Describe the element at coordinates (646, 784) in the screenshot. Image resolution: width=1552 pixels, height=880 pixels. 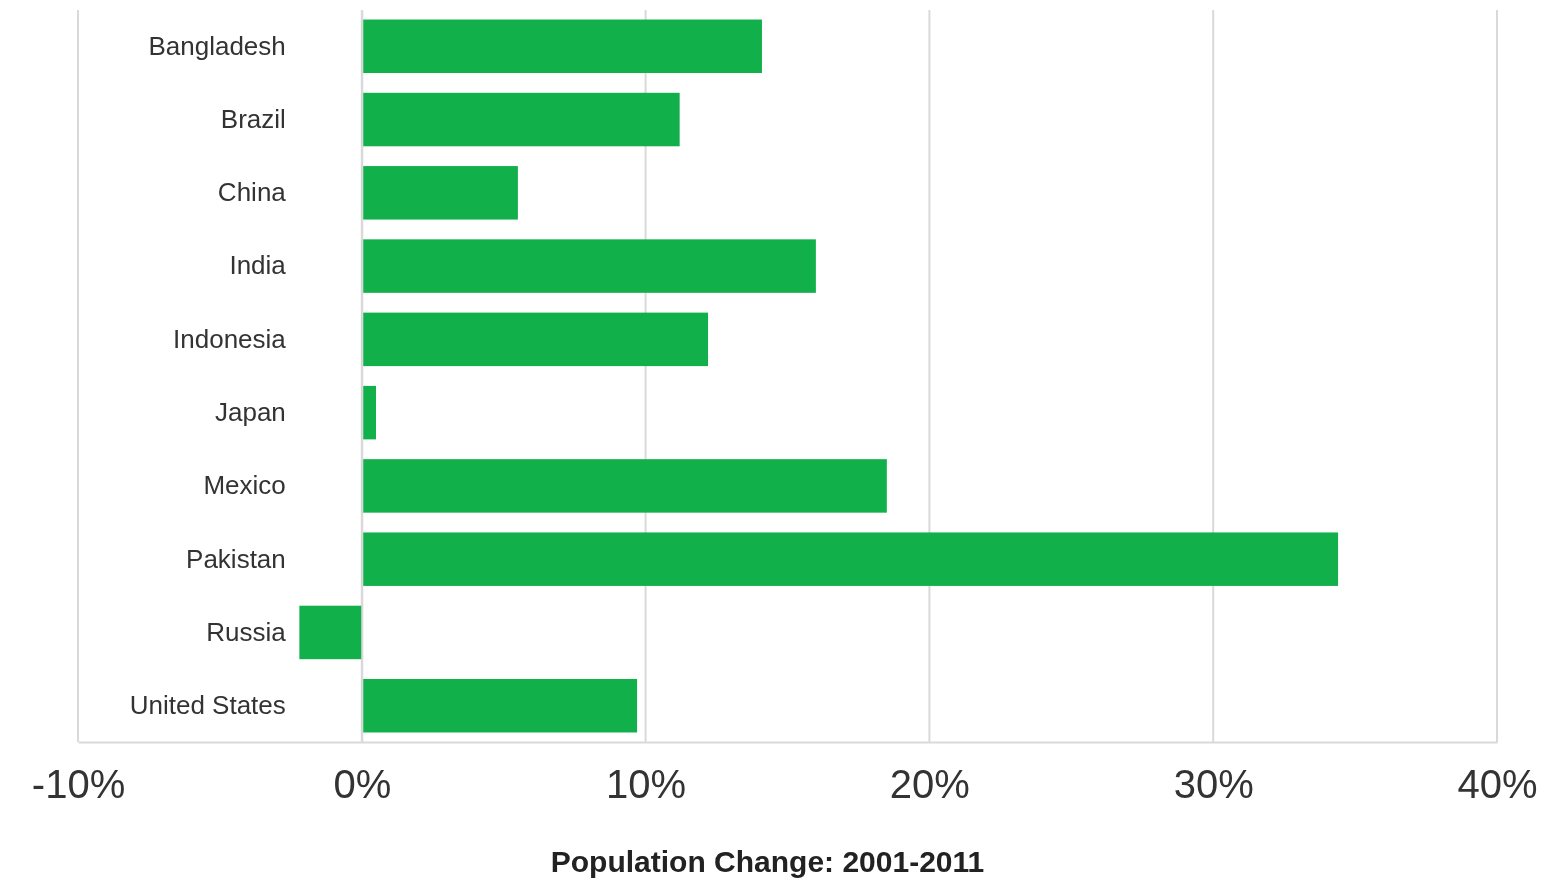
I see `x-tick-label: 10%` at that location.